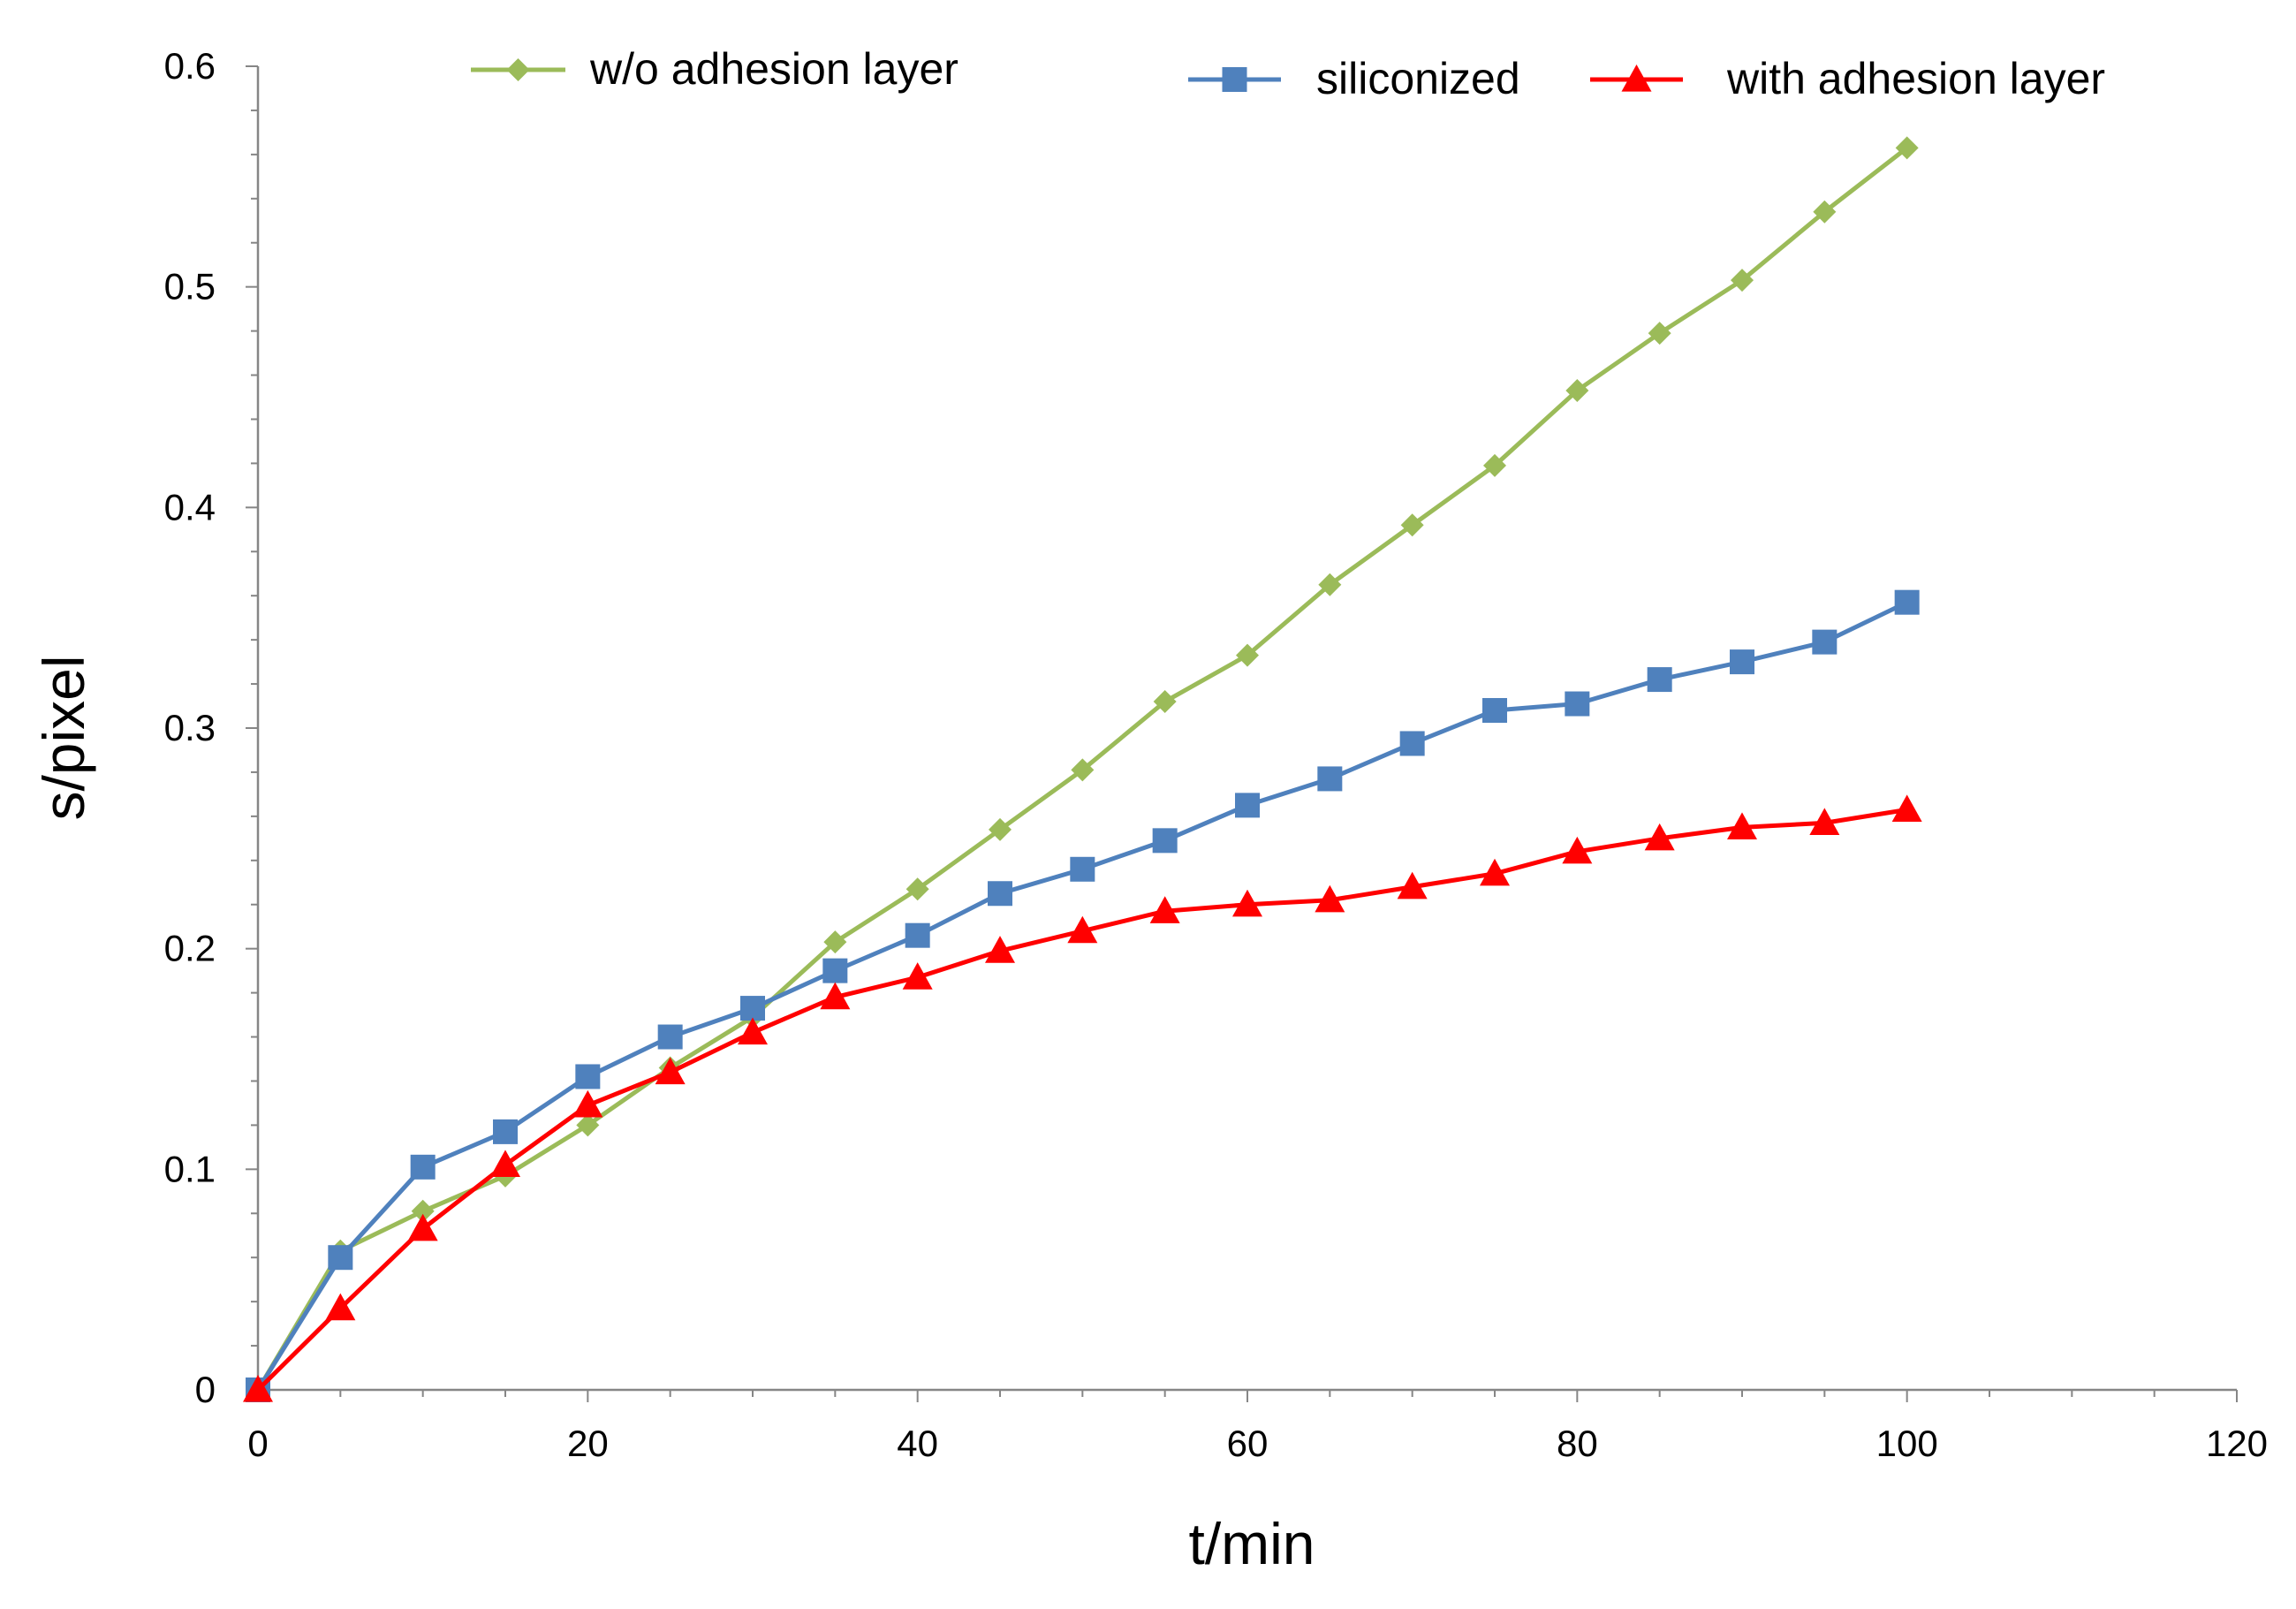 The image size is (2296, 1609). Describe the element at coordinates (190, 507) in the screenshot. I see `y-tick-label: 0.4` at that location.